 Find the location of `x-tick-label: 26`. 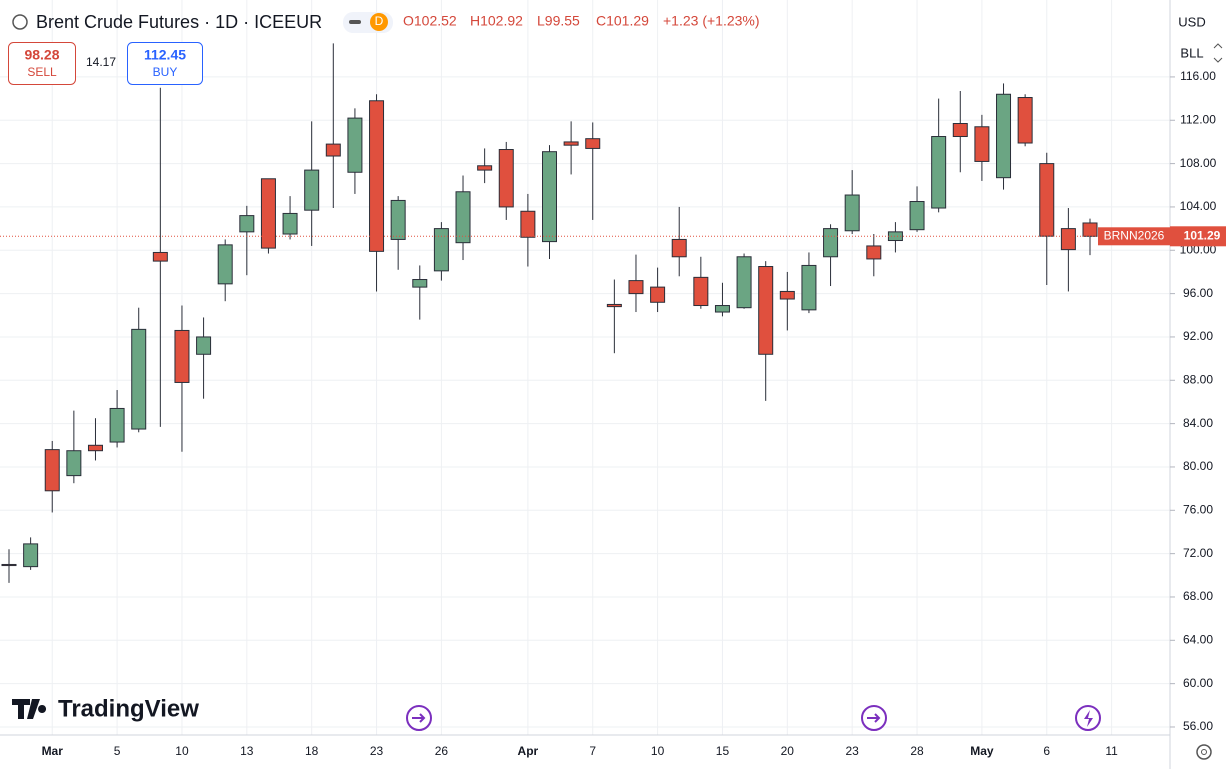

x-tick-label: 26 is located at coordinates (442, 751).